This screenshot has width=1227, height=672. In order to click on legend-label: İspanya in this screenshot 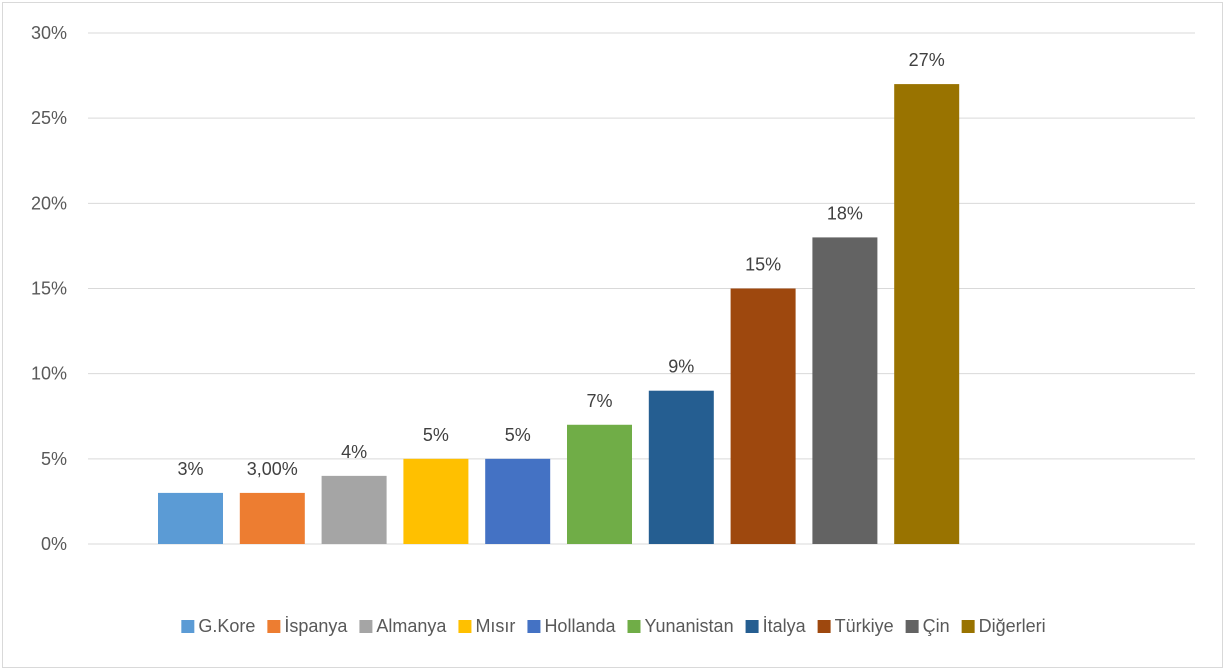, I will do `click(316, 626)`.